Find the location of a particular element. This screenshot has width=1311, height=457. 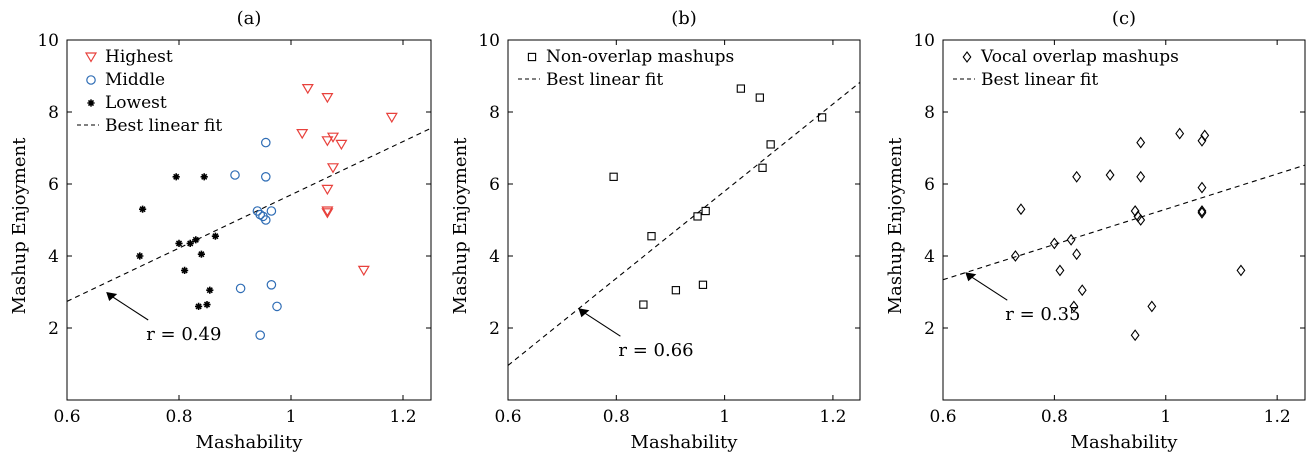

panel-label: (b) is located at coordinates (684, 18).